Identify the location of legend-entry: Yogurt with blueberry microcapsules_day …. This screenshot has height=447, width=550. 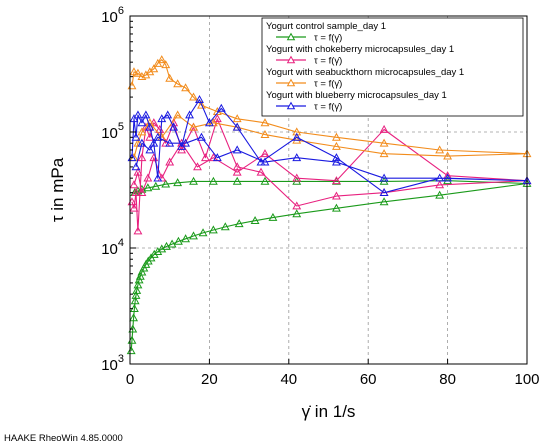
(356, 101).